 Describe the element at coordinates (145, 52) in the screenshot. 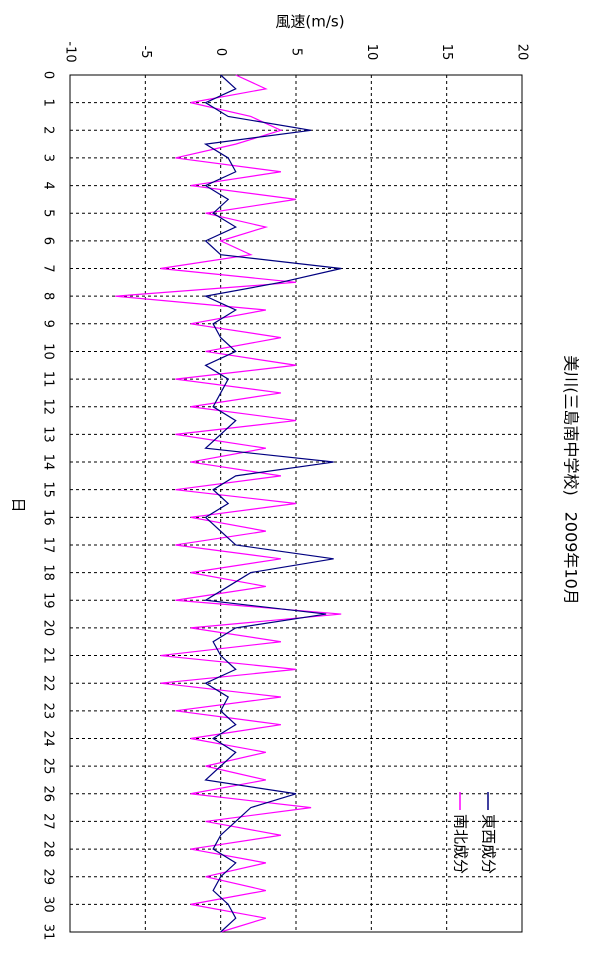

I see `y-tick-label: -5` at that location.